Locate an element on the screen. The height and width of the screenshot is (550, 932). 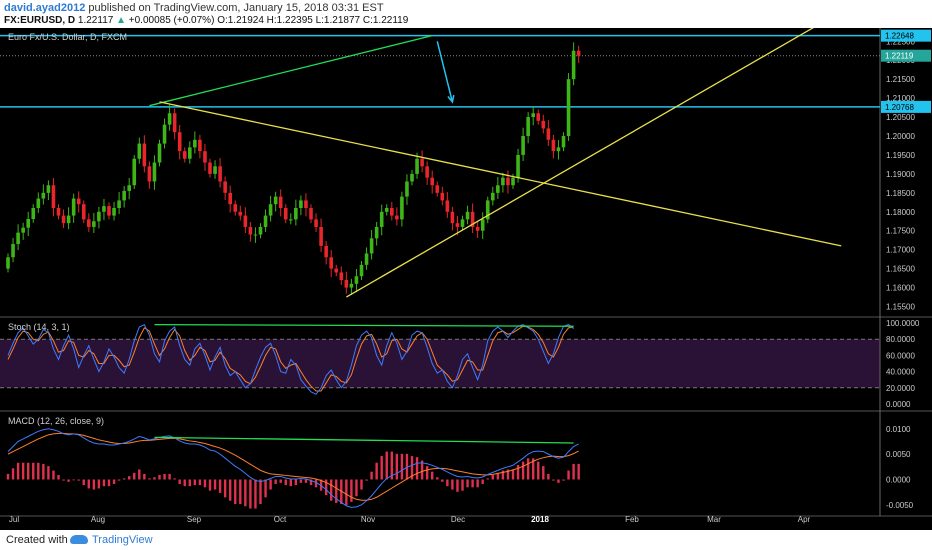
tradingview-cloud-icon is located at coordinates (79, 539).